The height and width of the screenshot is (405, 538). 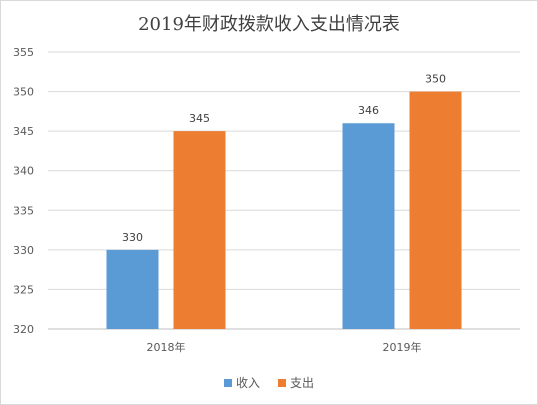 What do you see at coordinates (435, 79) in the screenshot?
I see `data-label: 350` at bounding box center [435, 79].